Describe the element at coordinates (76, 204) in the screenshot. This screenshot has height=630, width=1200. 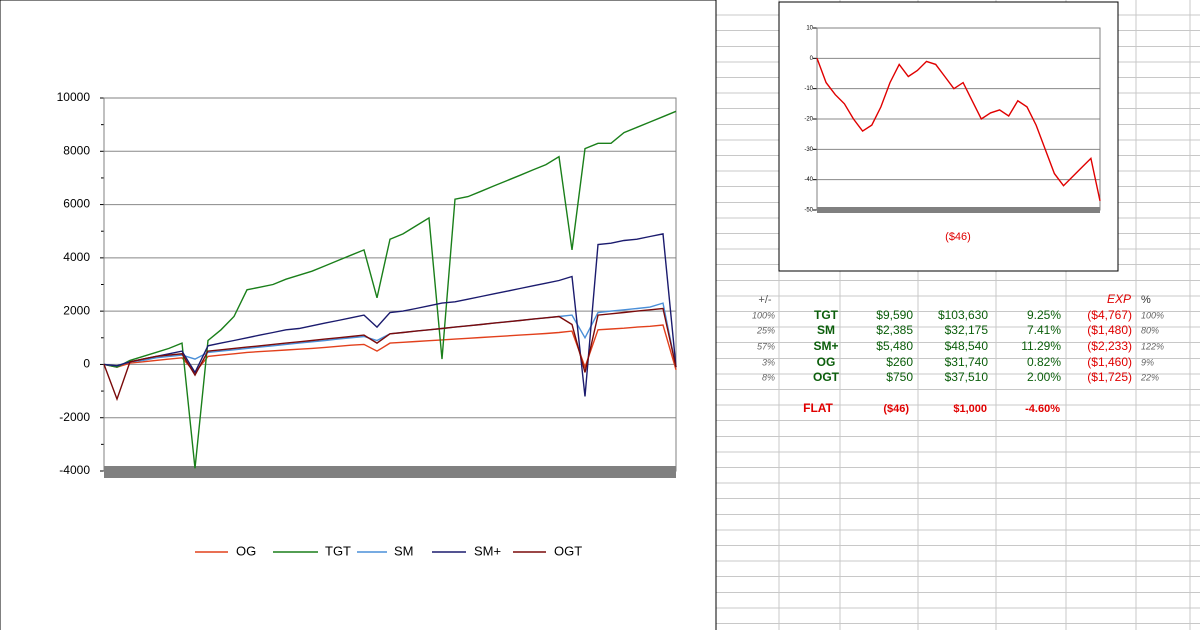
I see `y-tick-label: 6000` at that location.